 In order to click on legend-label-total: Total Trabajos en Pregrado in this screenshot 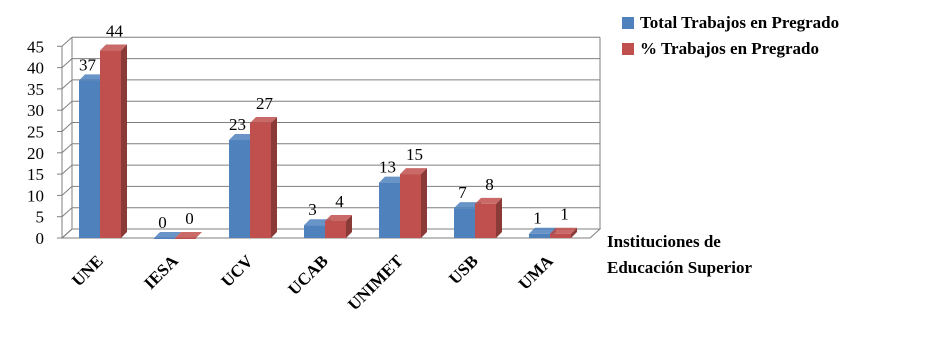, I will do `click(740, 22)`.